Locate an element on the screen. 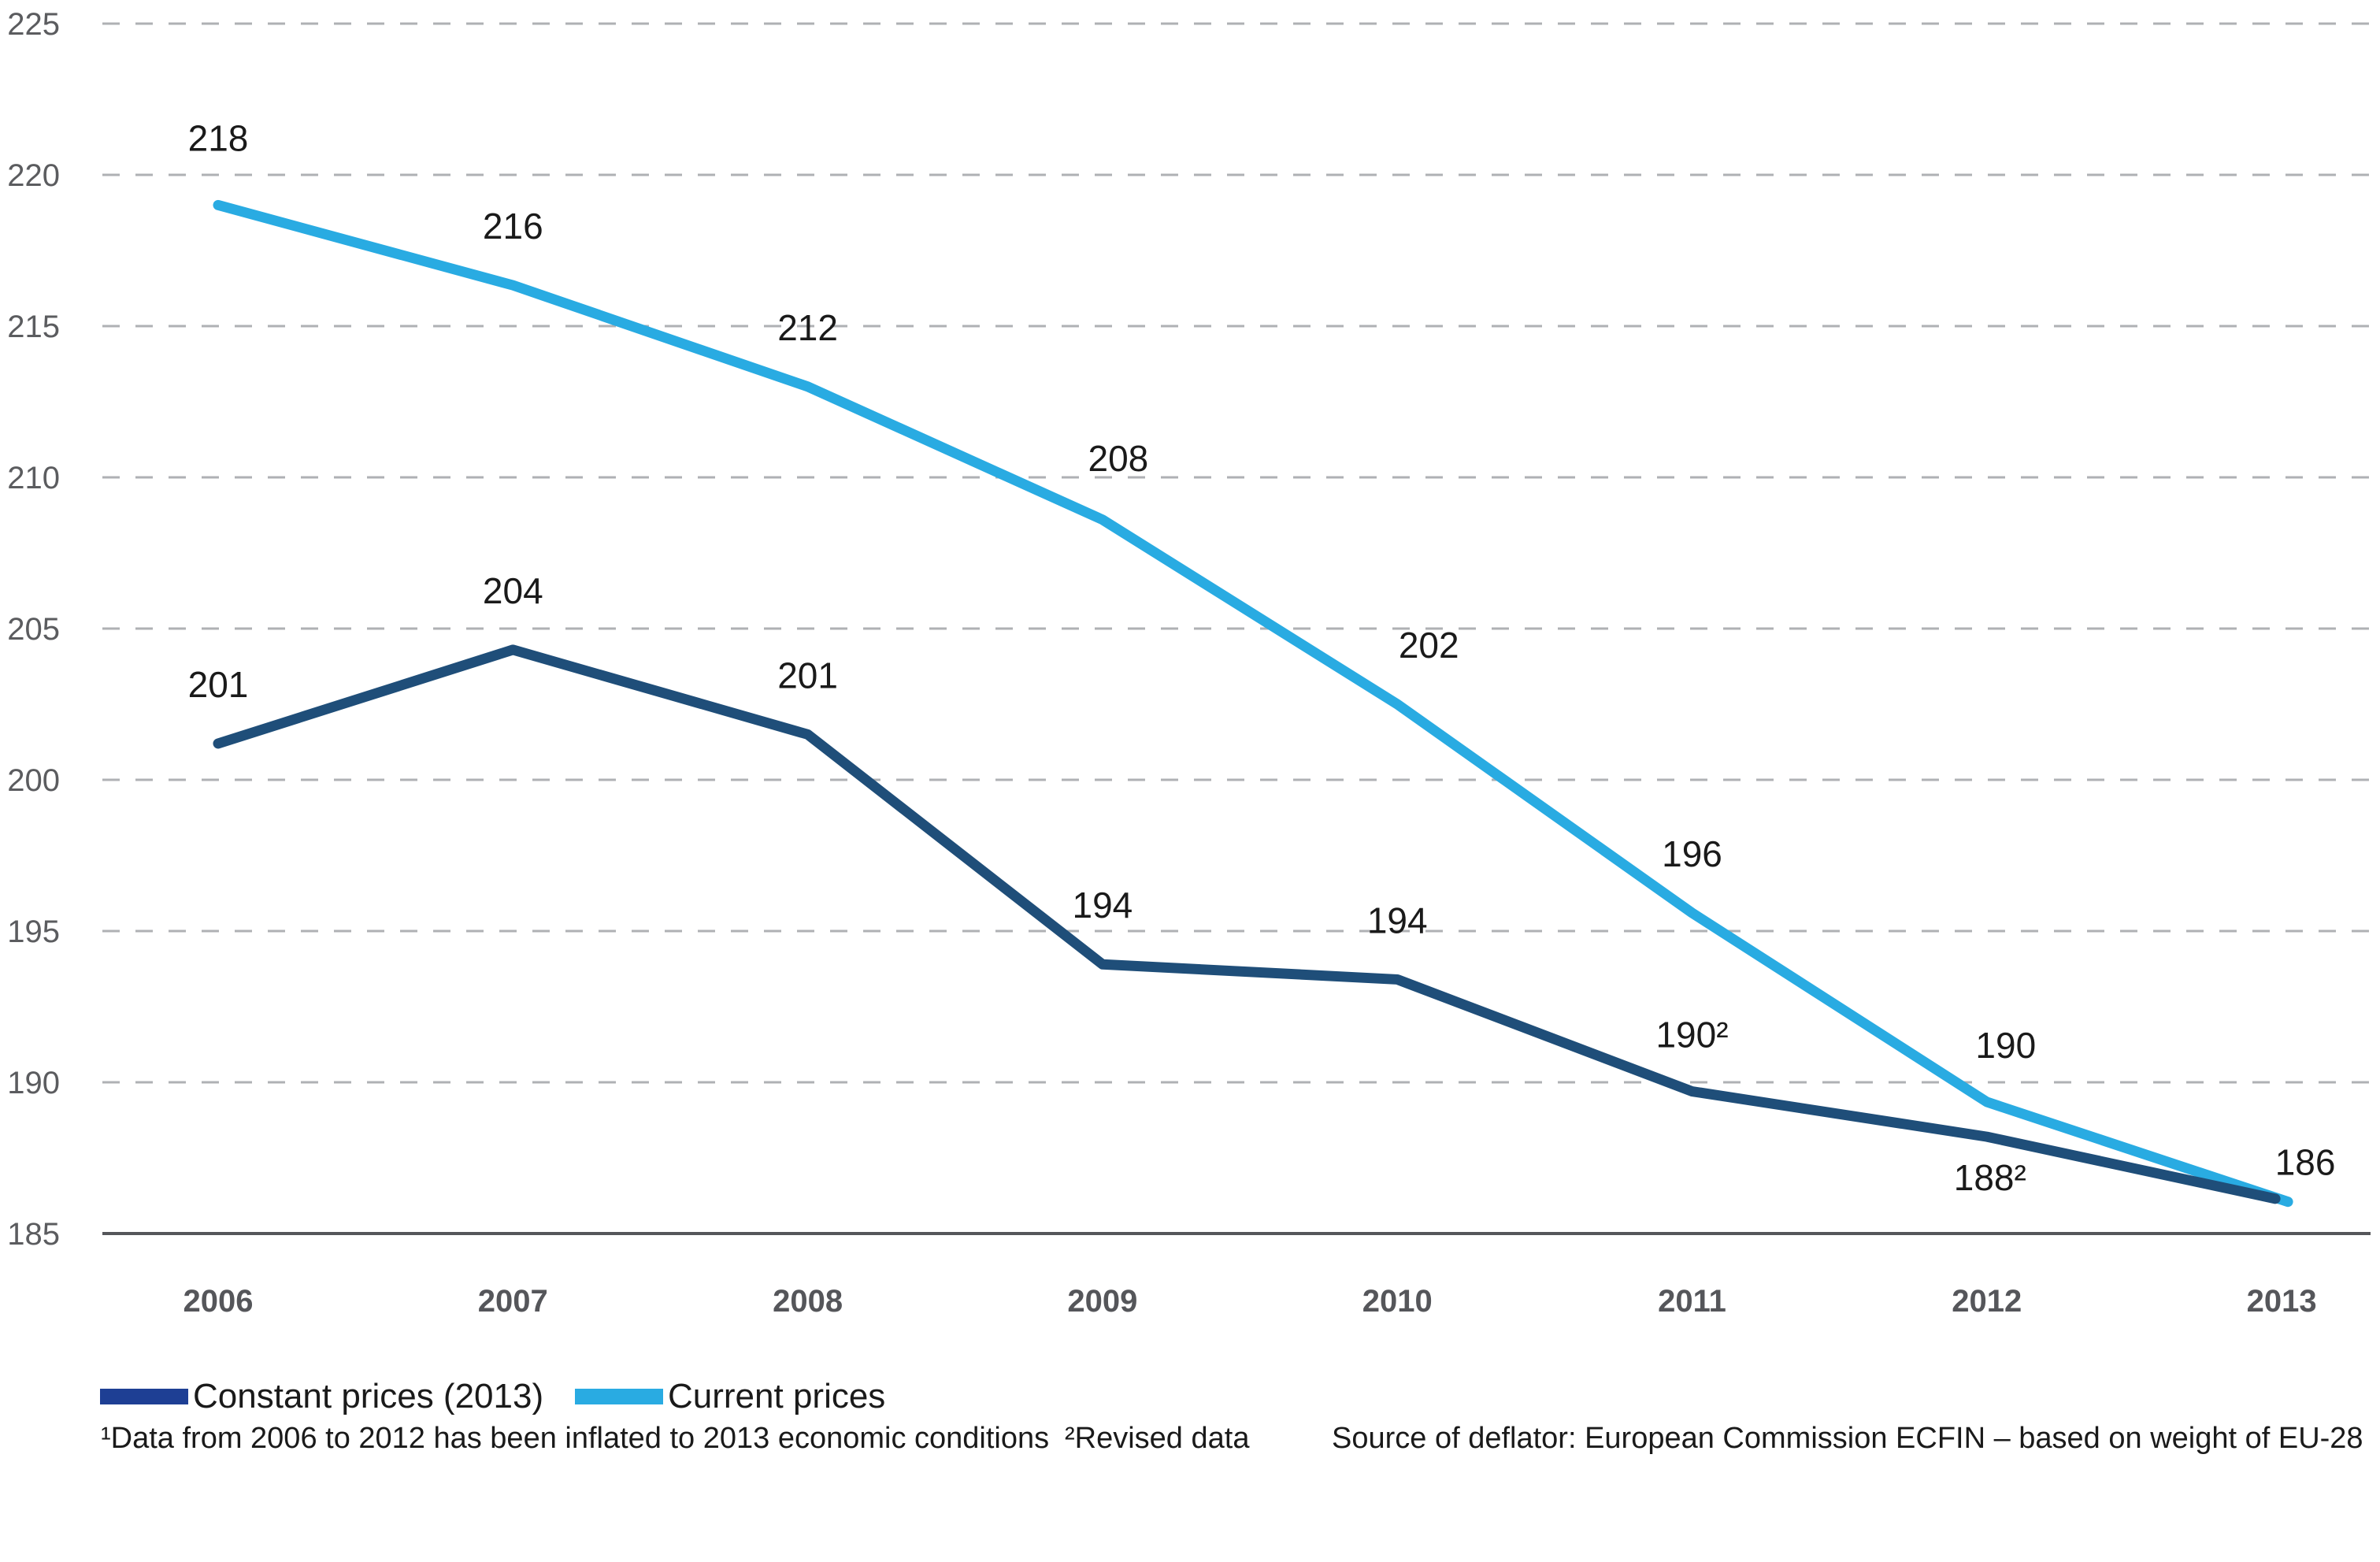  data-label-current-prices-2010: 202 is located at coordinates (1429, 645).